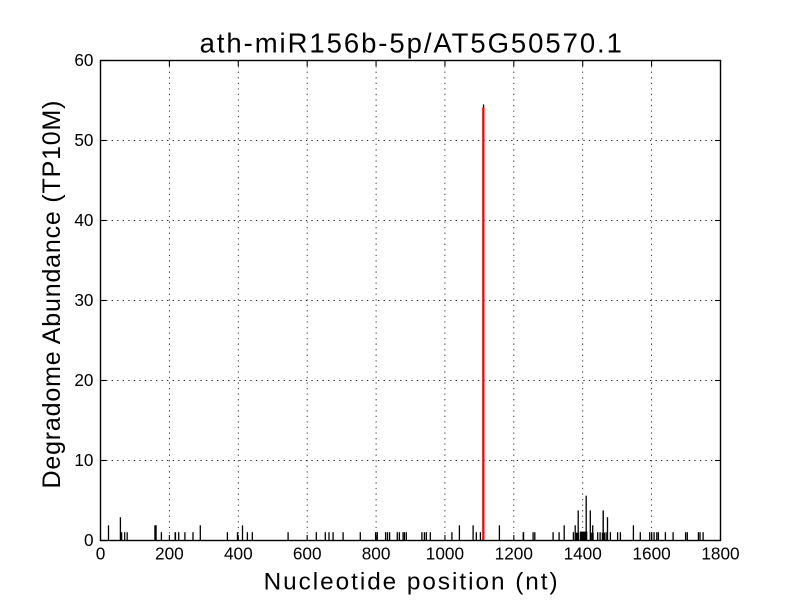 The width and height of the screenshot is (800, 600). What do you see at coordinates (83, 140) in the screenshot?
I see `svg-text: 50` at bounding box center [83, 140].